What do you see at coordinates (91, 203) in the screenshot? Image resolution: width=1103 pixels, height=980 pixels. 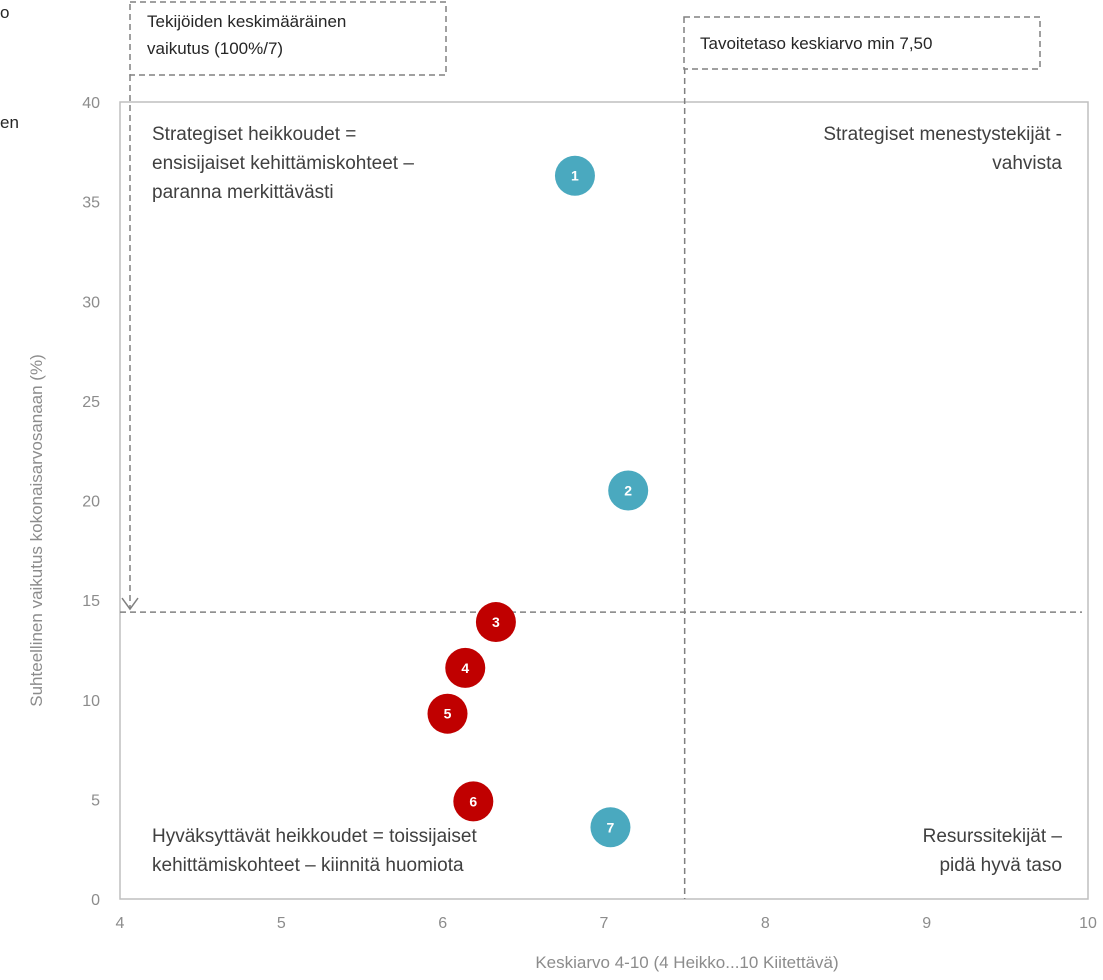 I see `y-tick-label: 35` at bounding box center [91, 203].